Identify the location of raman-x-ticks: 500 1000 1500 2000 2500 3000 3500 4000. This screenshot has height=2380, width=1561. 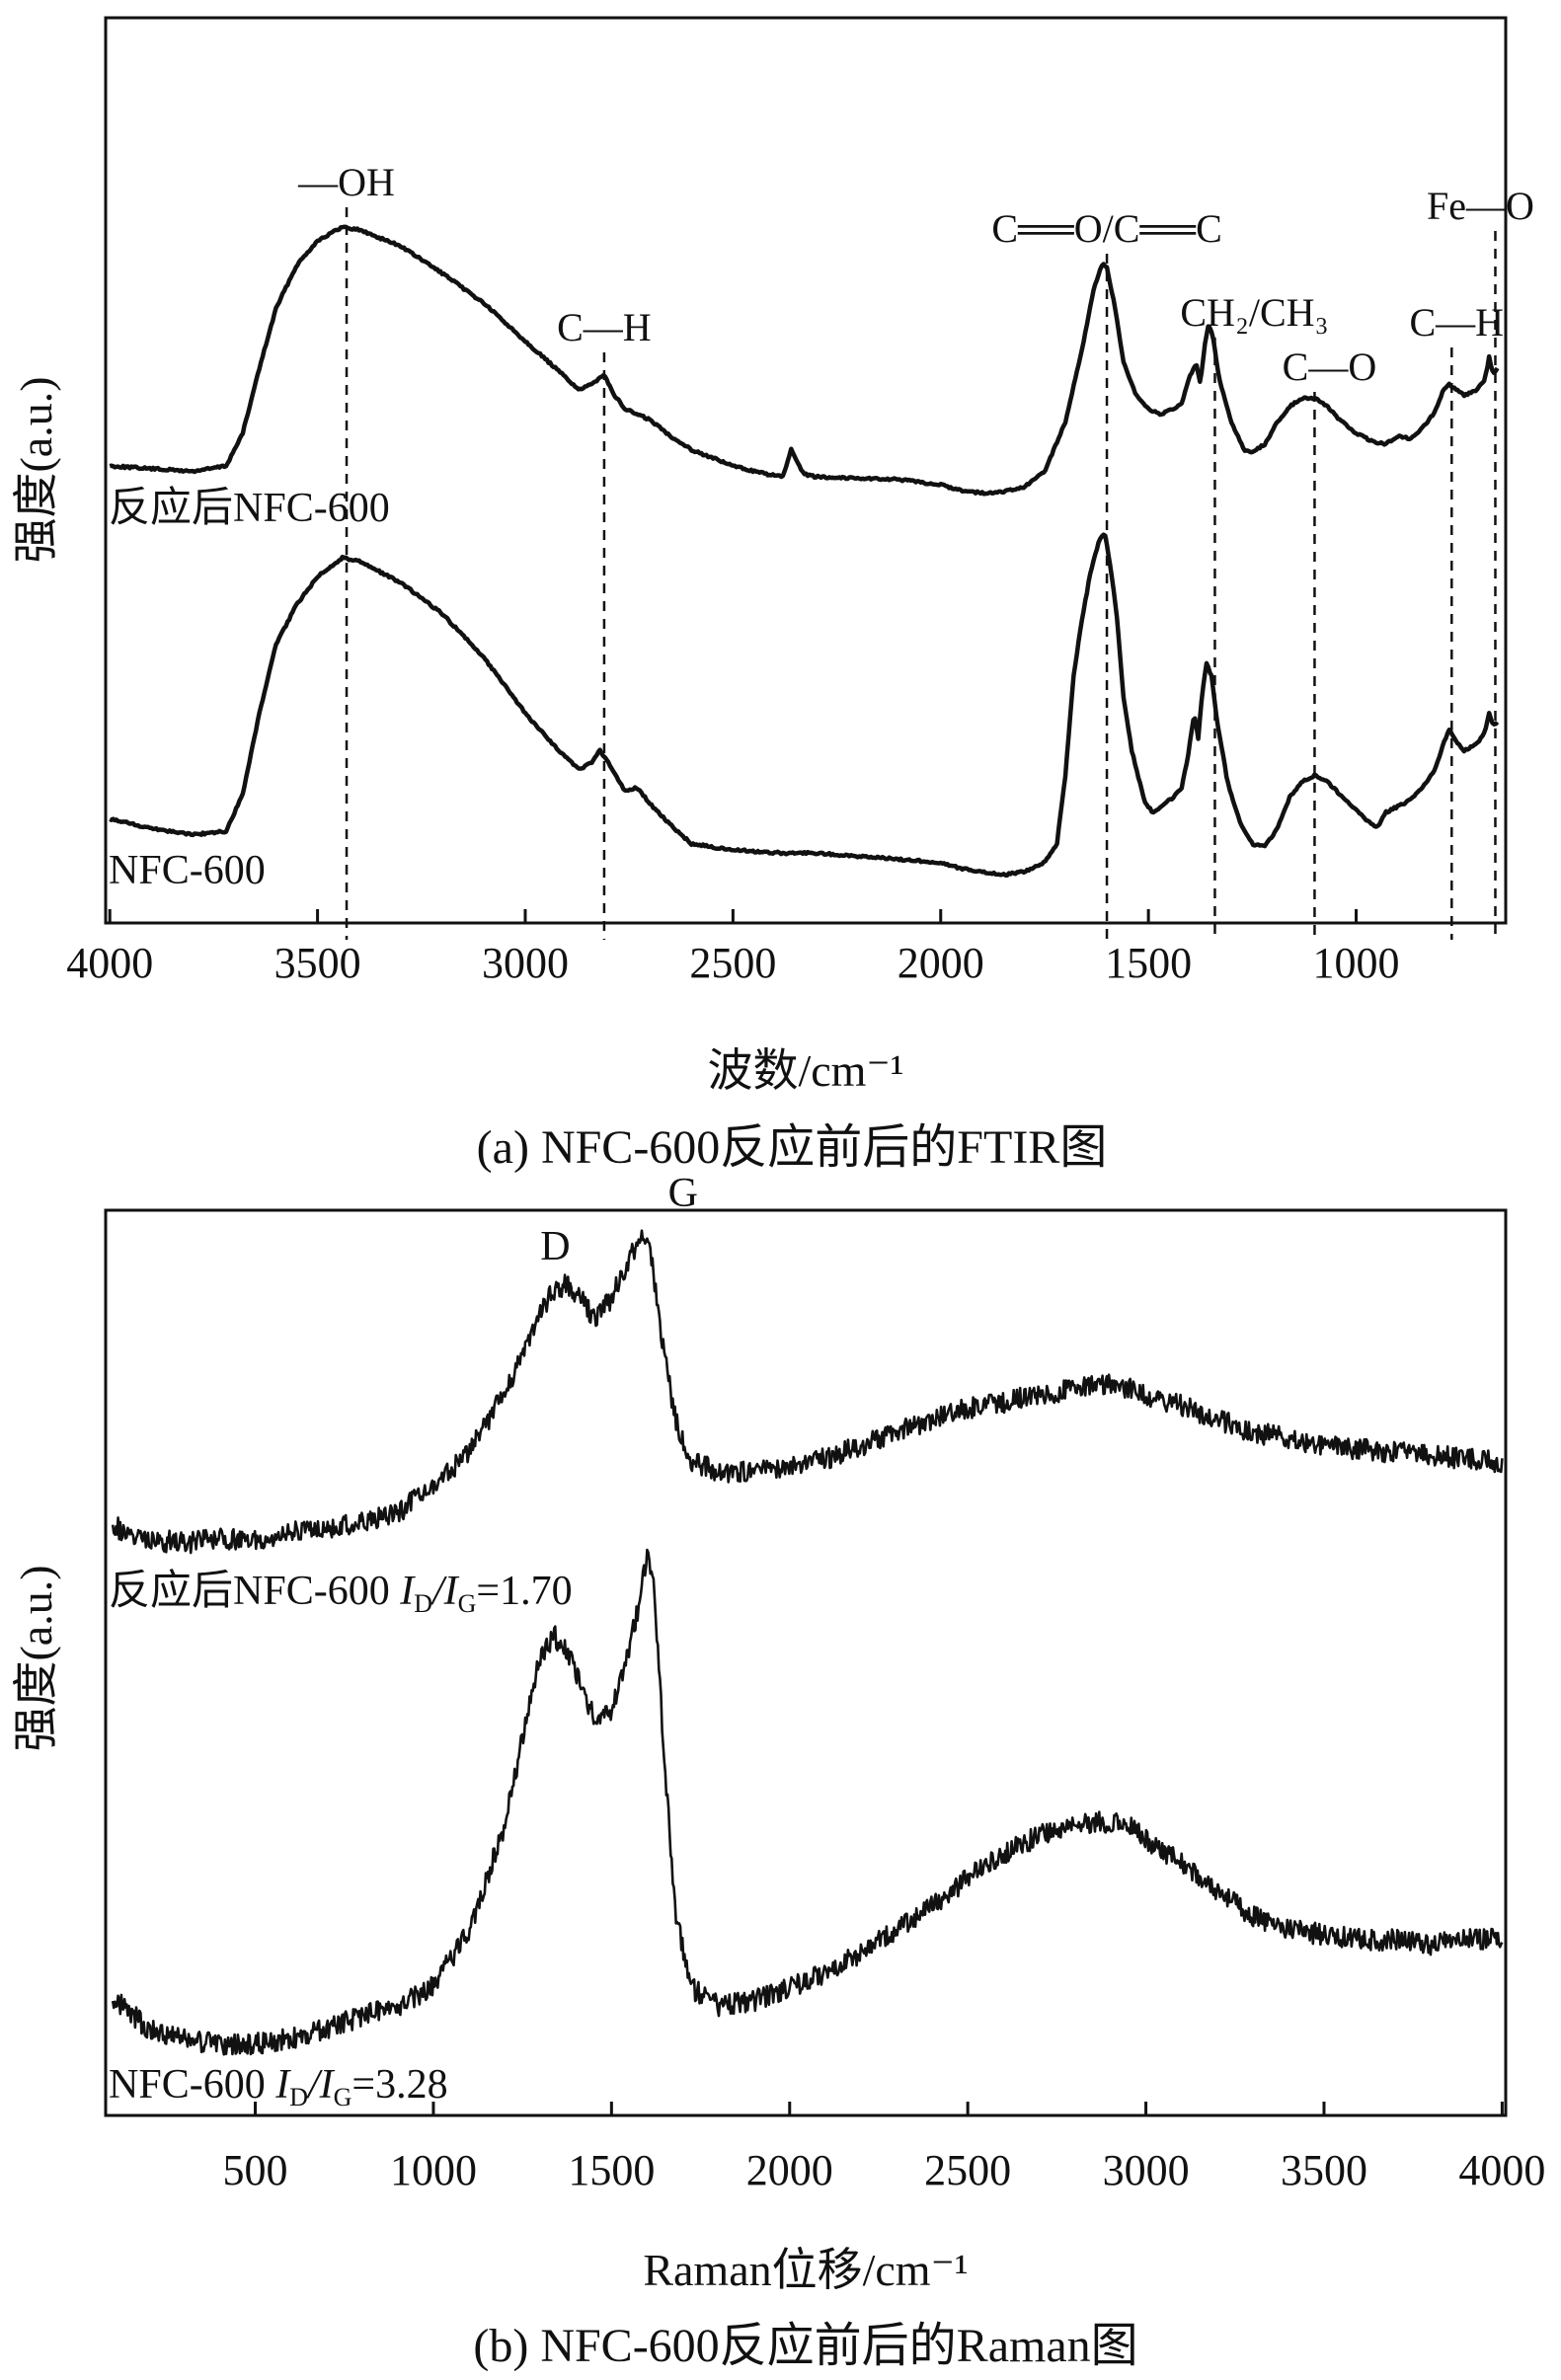
(884, 2148).